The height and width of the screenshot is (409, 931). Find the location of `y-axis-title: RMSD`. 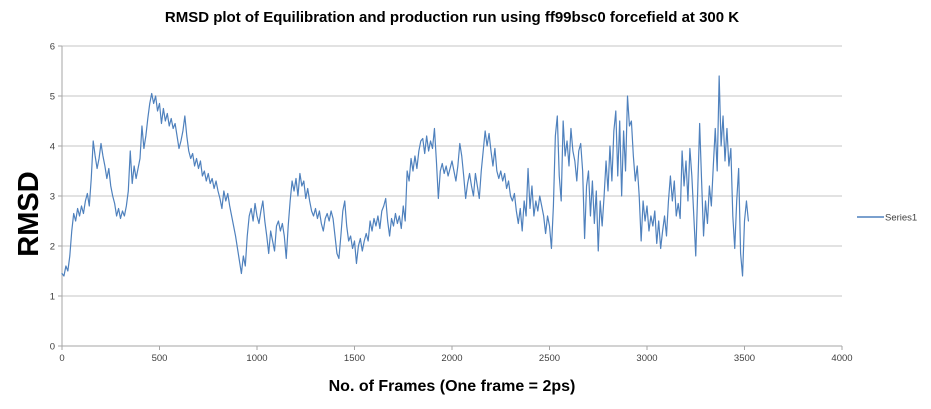

y-axis-title: RMSD is located at coordinates (29, 213).